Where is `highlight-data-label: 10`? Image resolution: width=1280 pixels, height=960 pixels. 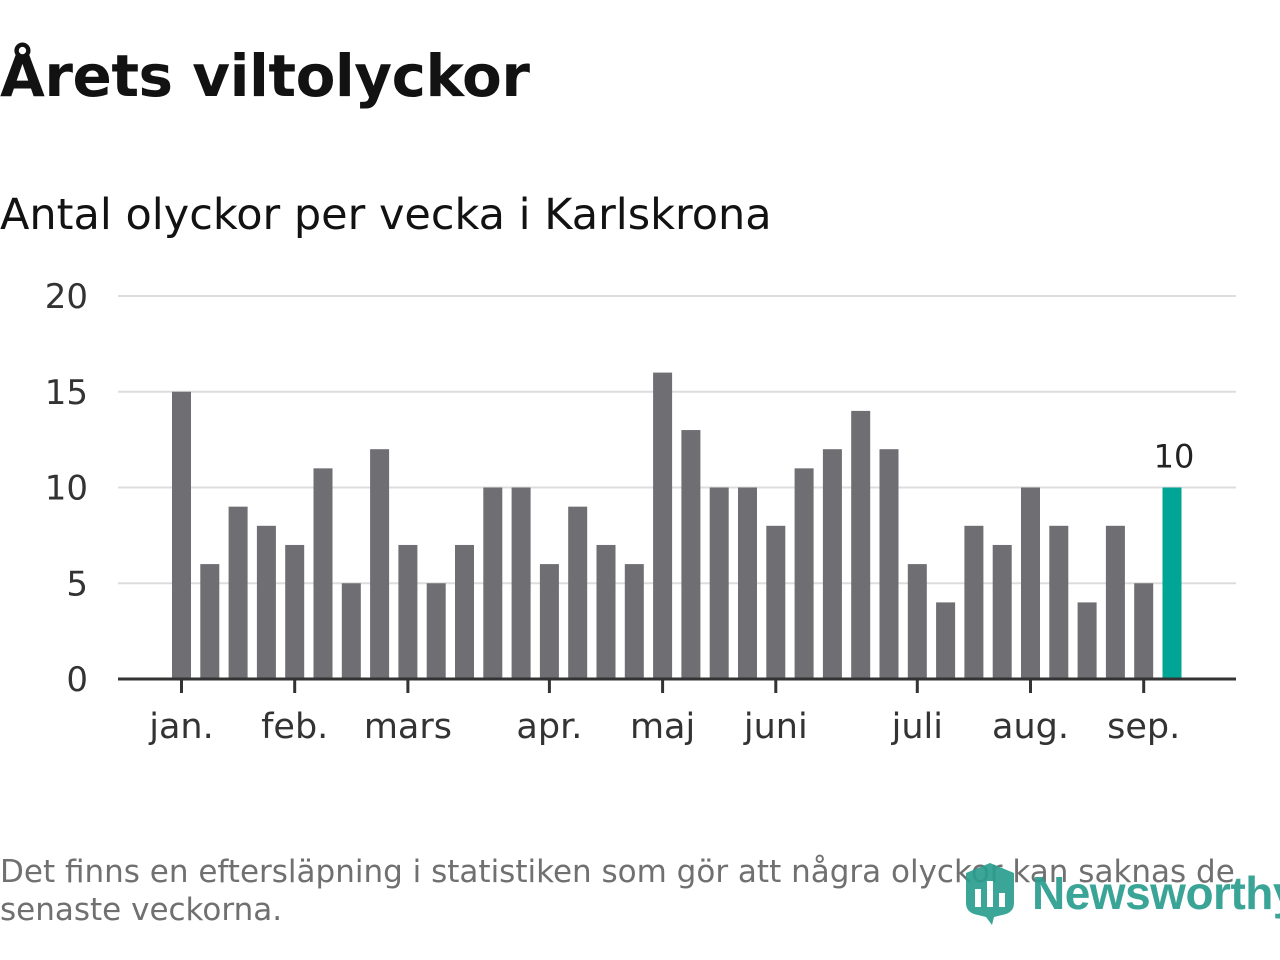
highlight-data-label: 10 is located at coordinates (1174, 457).